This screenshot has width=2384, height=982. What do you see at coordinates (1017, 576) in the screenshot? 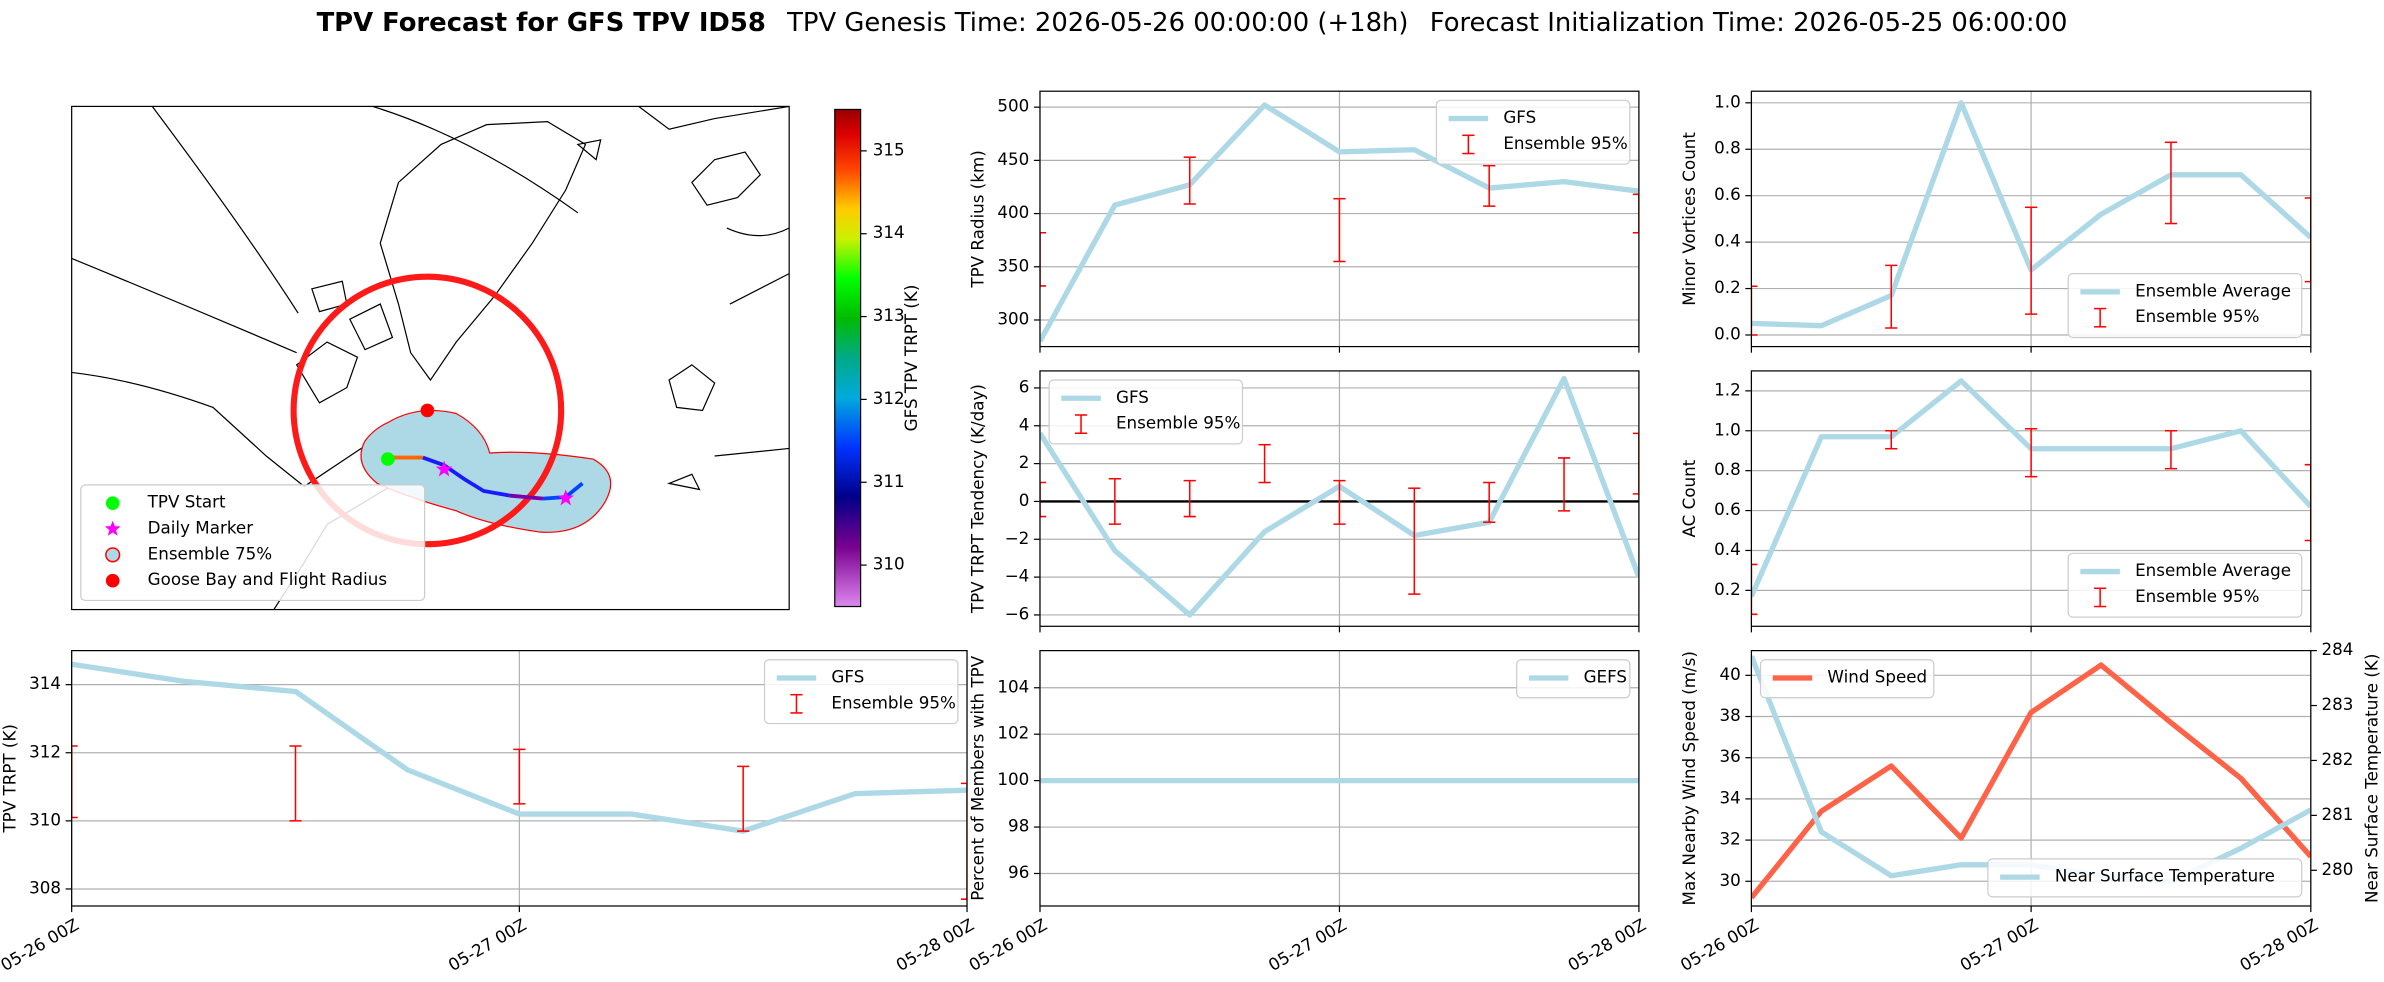
I see `y-tick-label: −4` at bounding box center [1017, 576].